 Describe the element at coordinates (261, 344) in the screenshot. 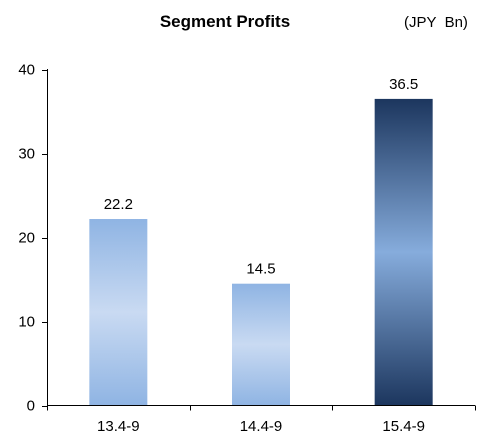

I see `bar-14.4-9` at that location.